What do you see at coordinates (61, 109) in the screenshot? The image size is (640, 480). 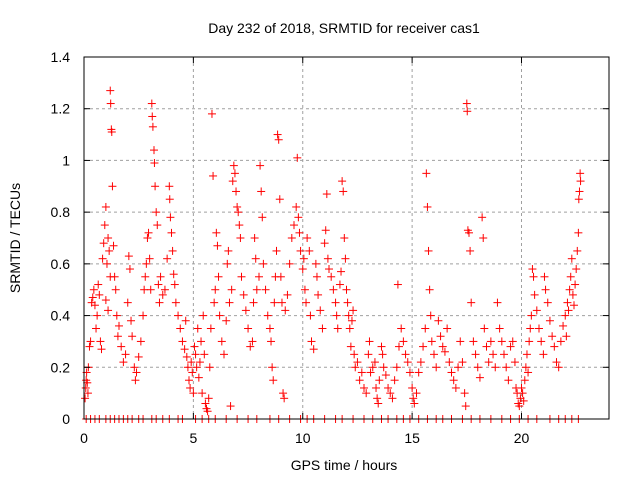 I see `y-tick-label: 1.2` at bounding box center [61, 109].